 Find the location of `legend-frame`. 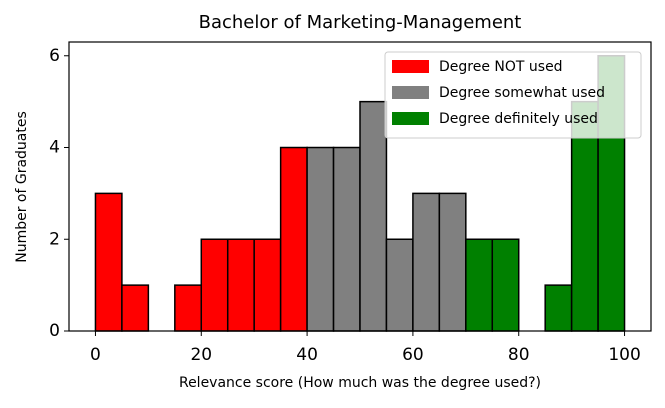

legend-frame is located at coordinates (513, 95).